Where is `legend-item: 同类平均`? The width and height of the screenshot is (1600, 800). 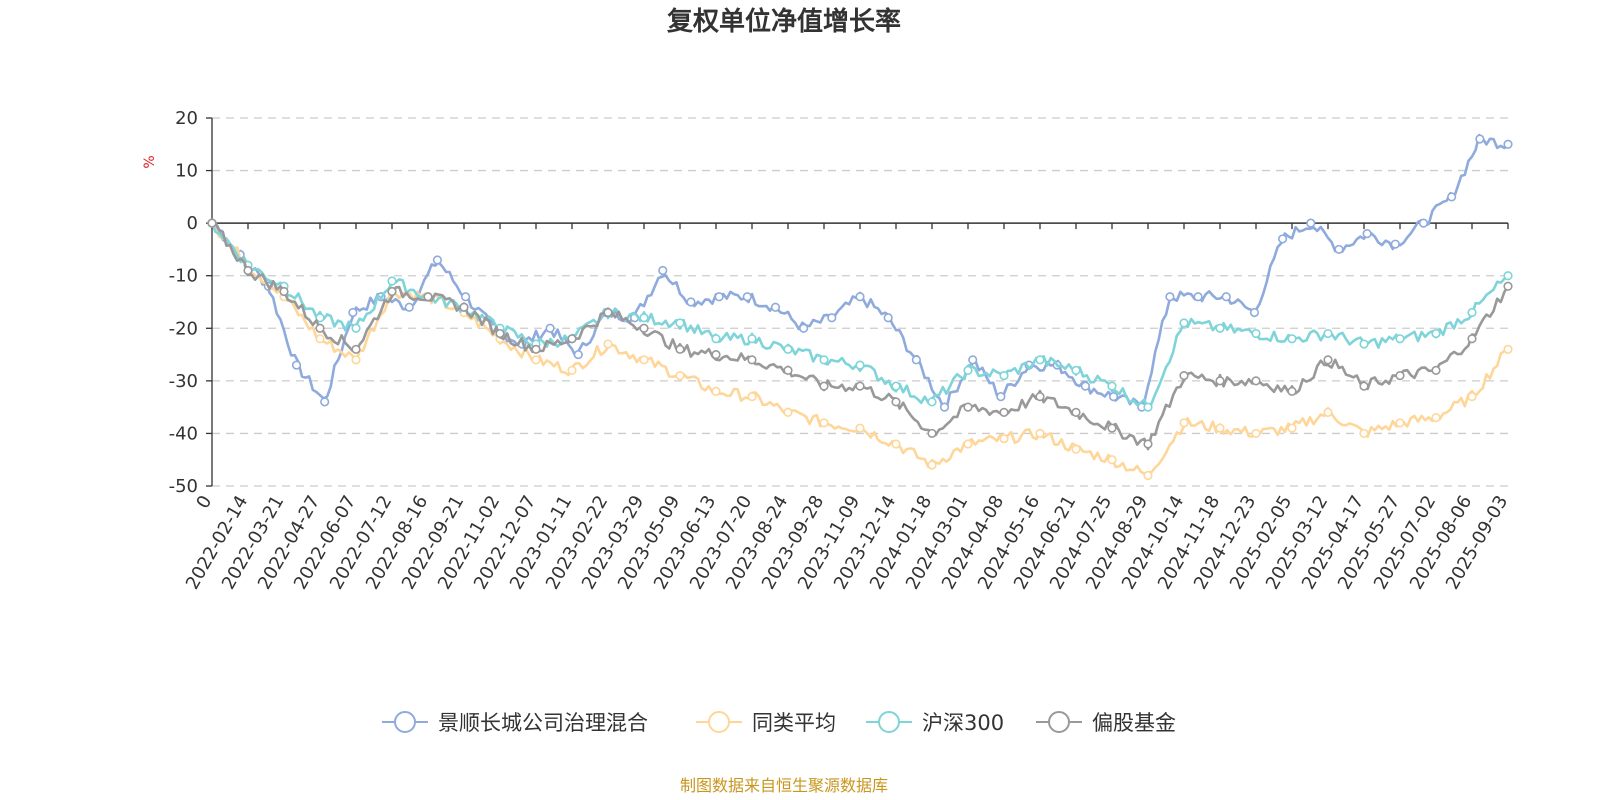 legend-item: 同类平均 is located at coordinates (766, 723).